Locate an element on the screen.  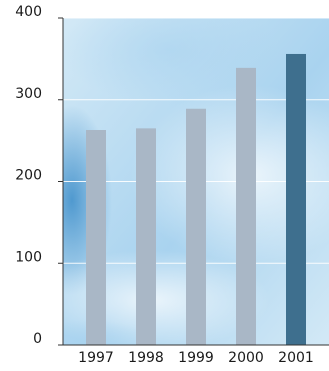
y-tick-label: 200 is located at coordinates (28, 176).